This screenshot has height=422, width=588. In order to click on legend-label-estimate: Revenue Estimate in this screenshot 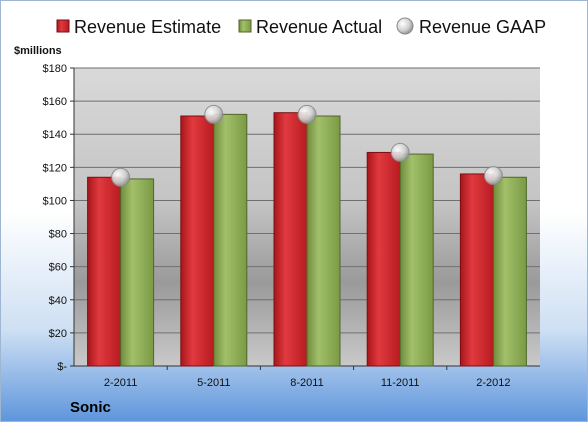, I will do `click(147, 27)`.